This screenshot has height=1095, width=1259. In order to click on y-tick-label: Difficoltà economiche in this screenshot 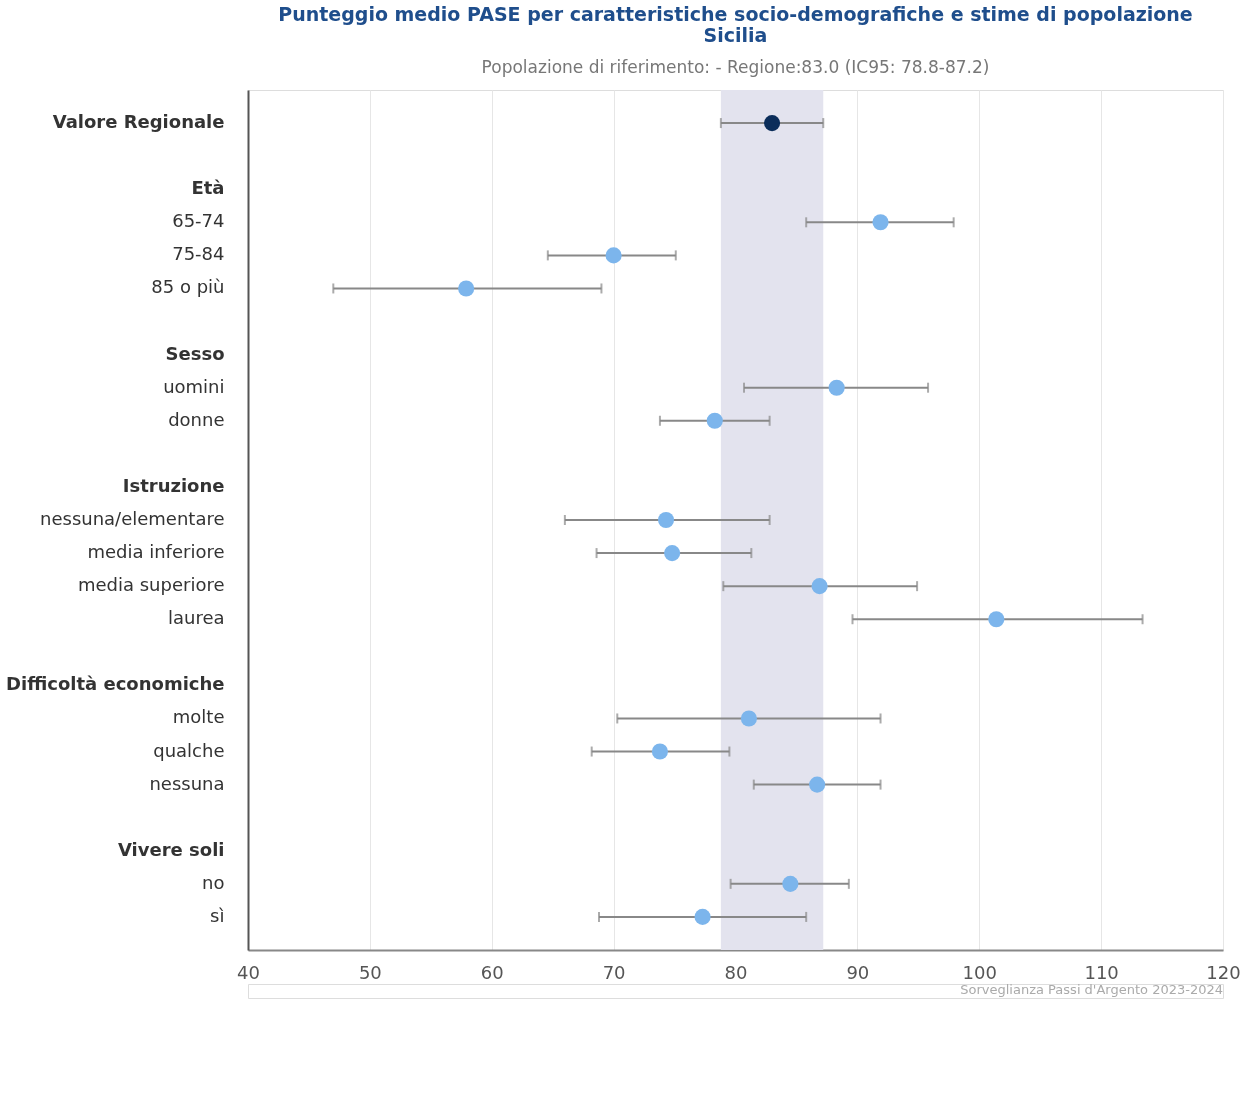, I will do `click(115, 684)`.